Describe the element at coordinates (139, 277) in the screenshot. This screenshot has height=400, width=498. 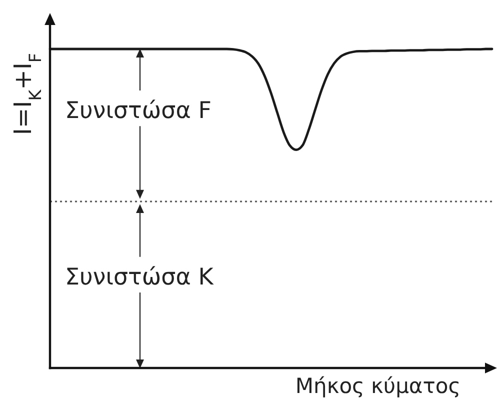
I see `annotation: Συνιστώσα K` at that location.